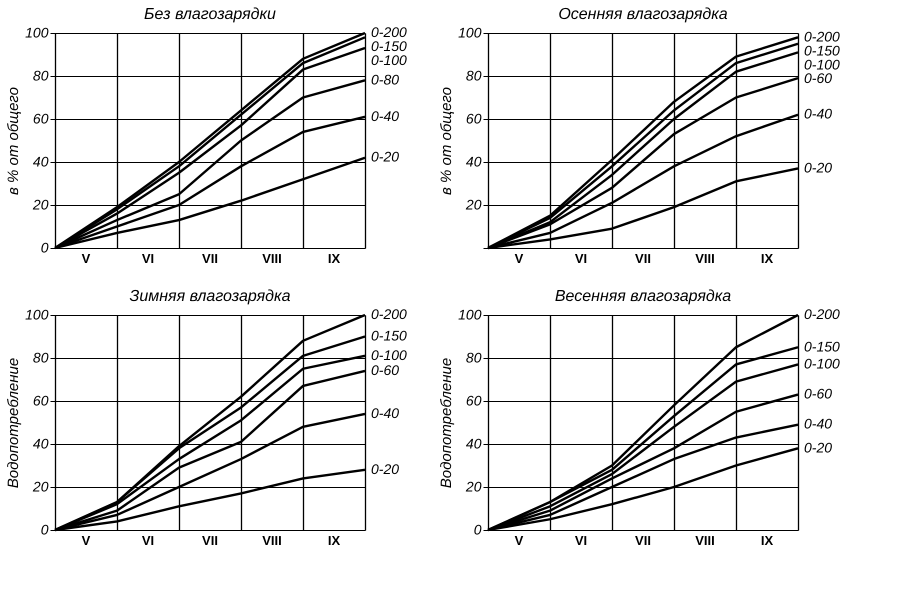 Image resolution: width=909 pixels, height=607 pixels. I want to click on chart-title: Осенняя влагозарядка, so click(643, 14).